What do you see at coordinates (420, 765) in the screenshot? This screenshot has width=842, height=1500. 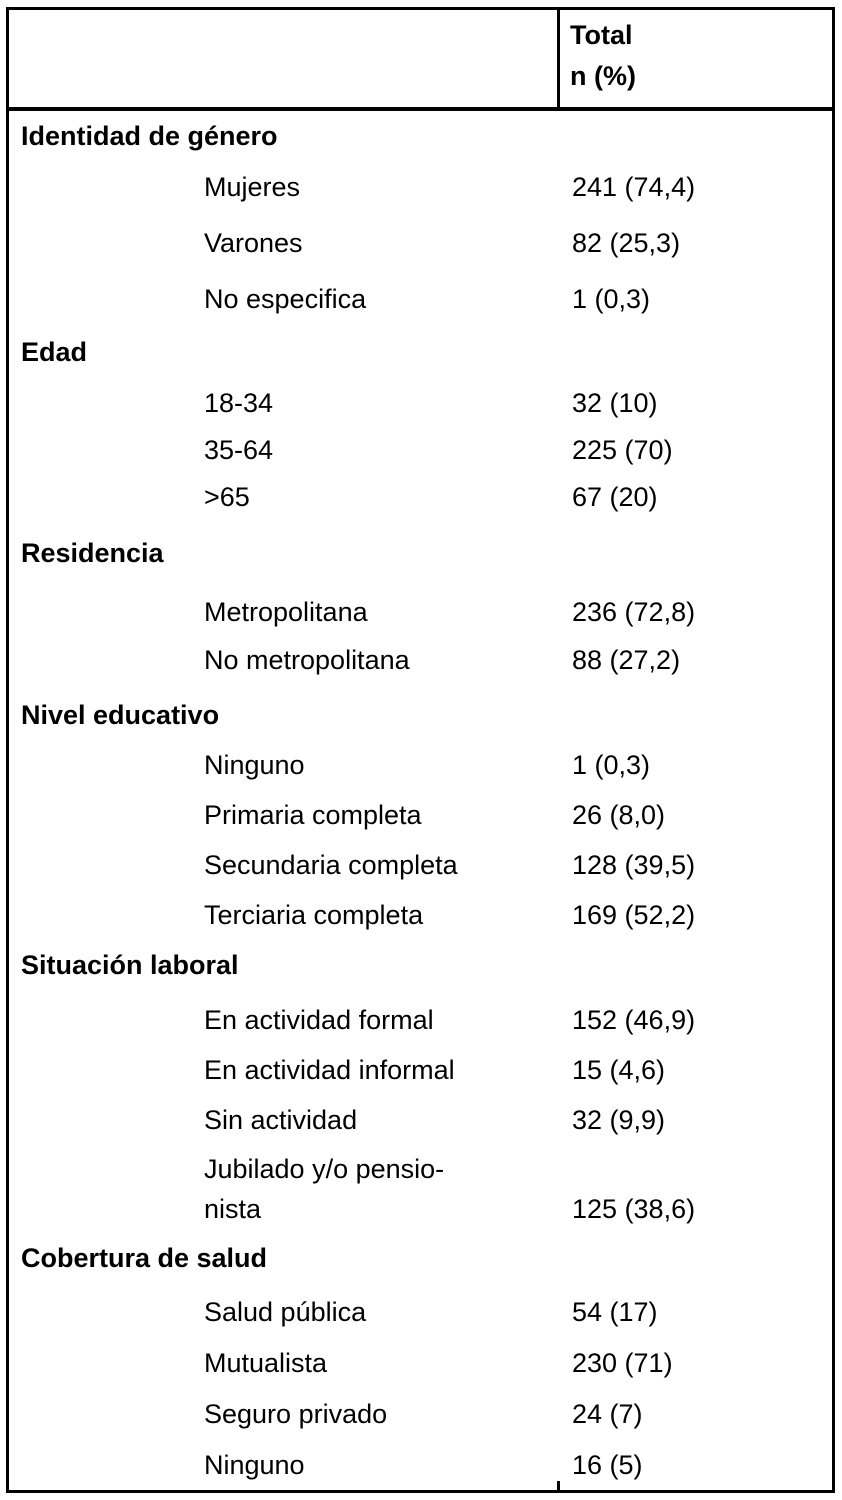 I see `table-row: Ninguno 1 (0,3)` at bounding box center [420, 765].